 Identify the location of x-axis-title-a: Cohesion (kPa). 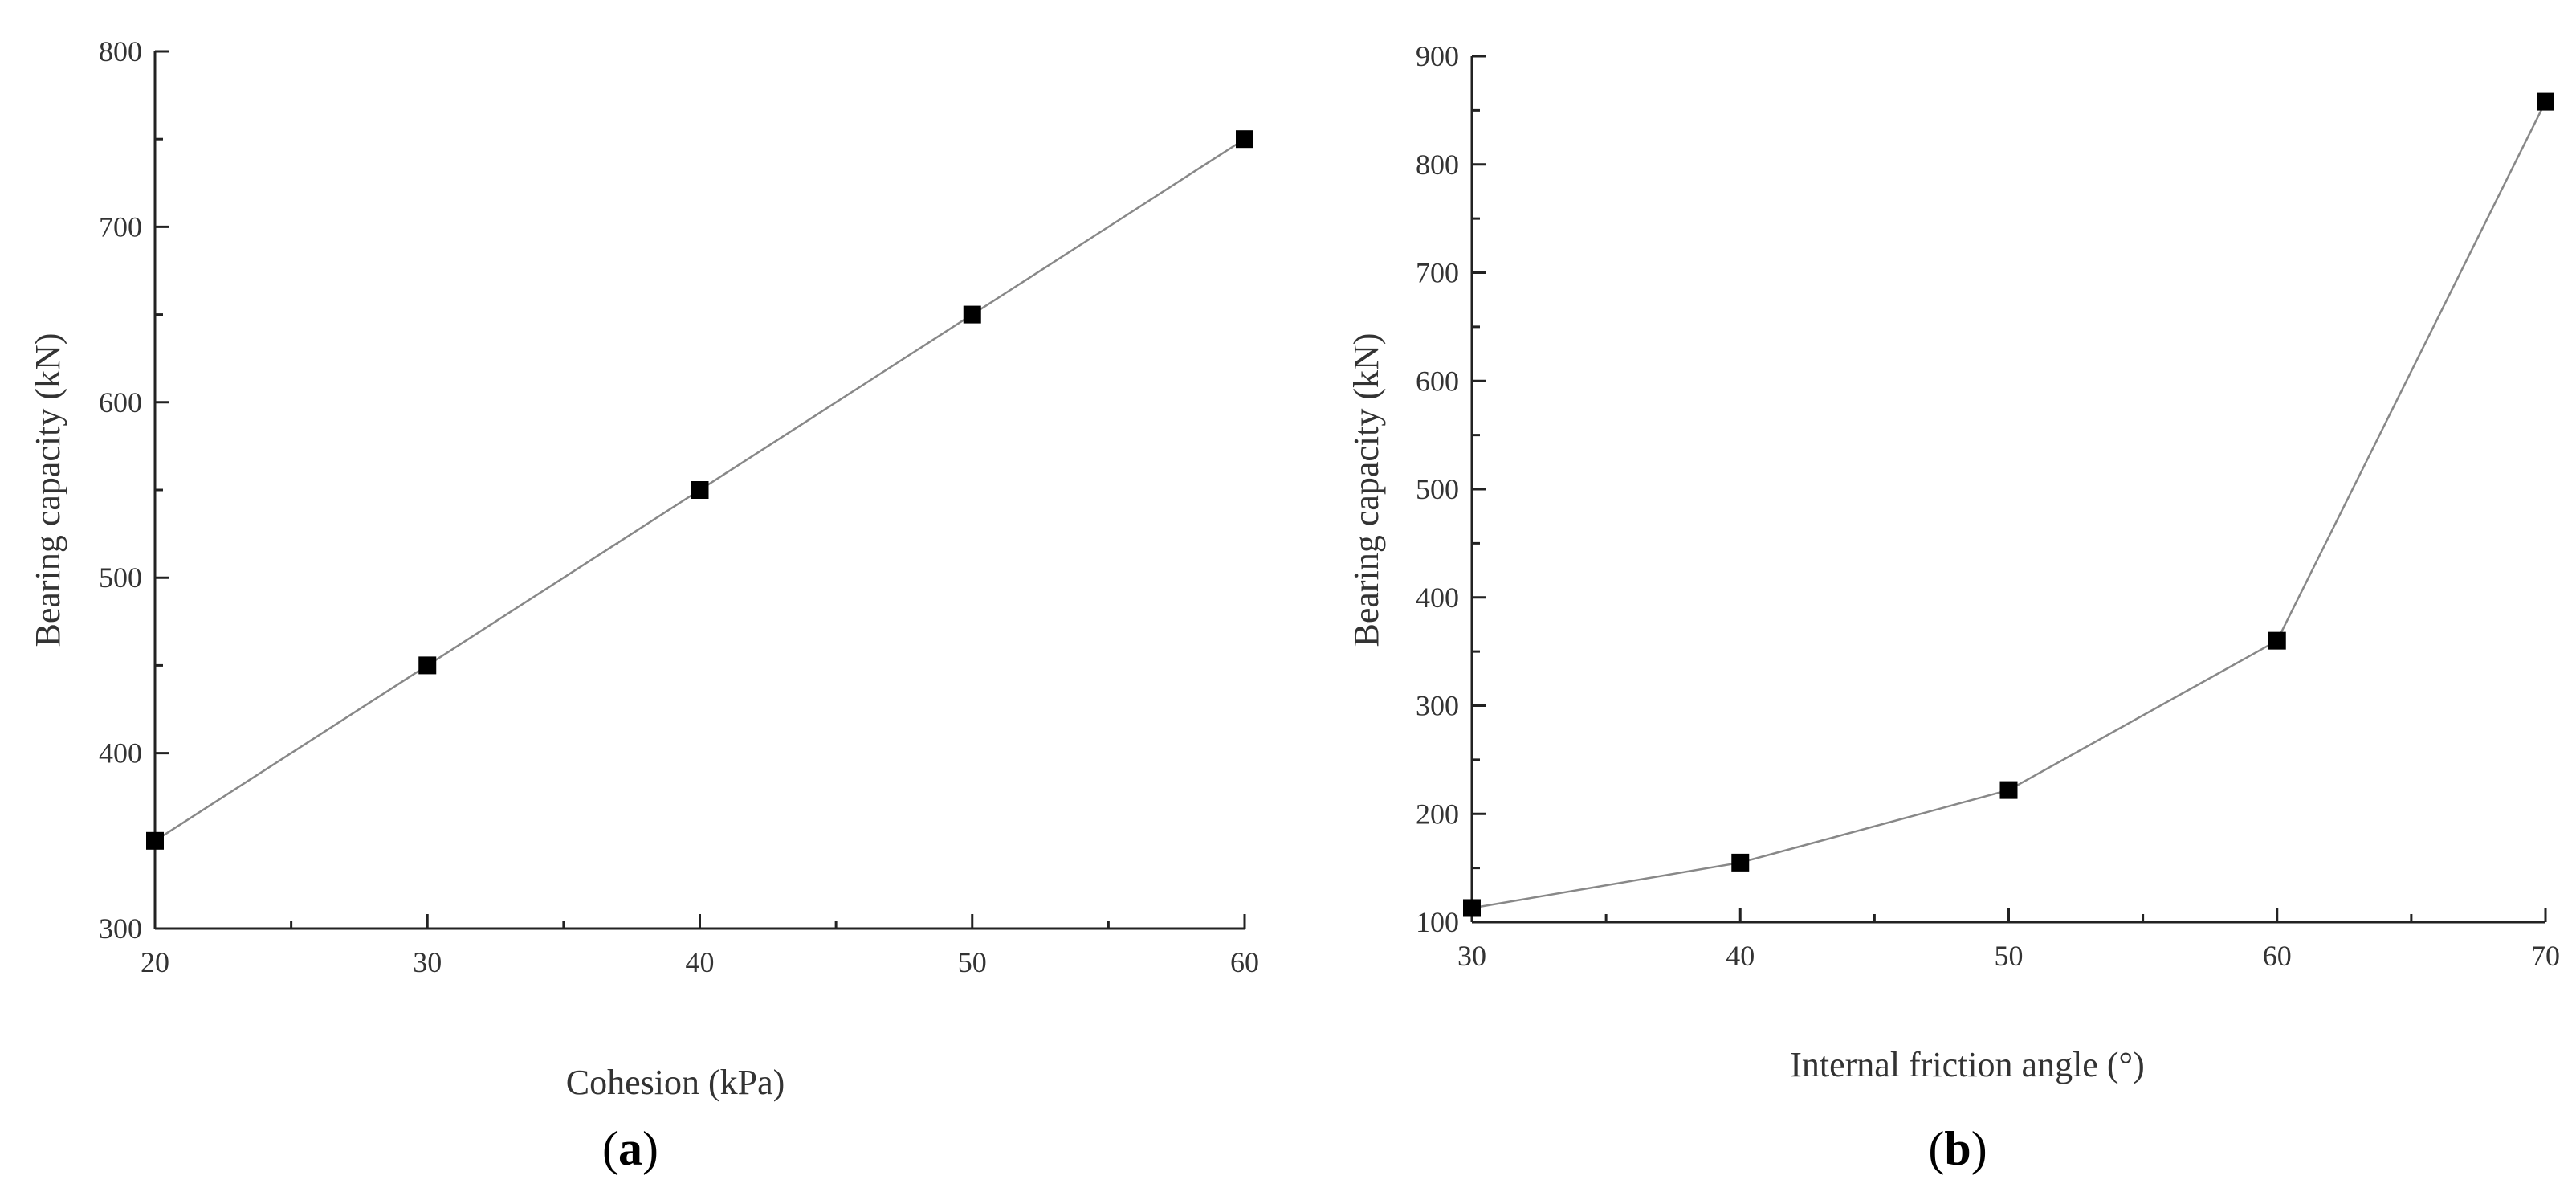
(675, 1082).